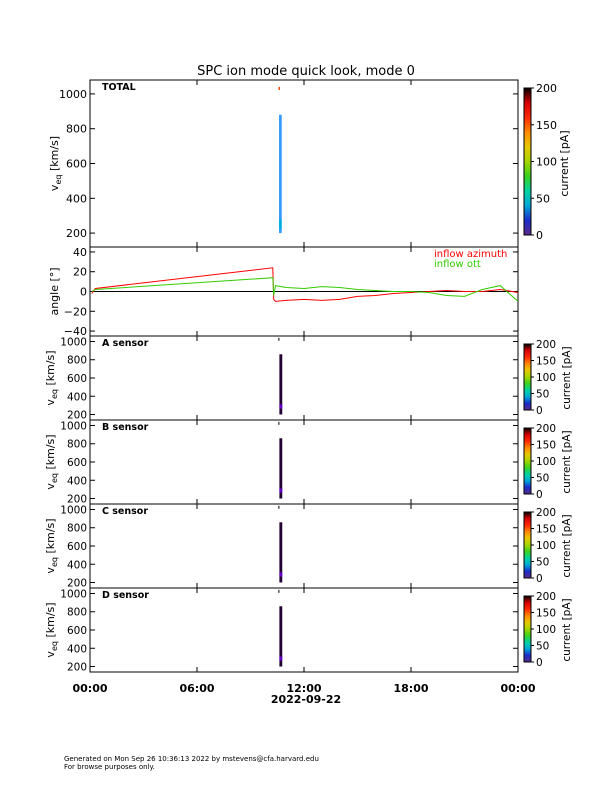 The width and height of the screenshot is (612, 792). I want to click on panel-b-ytick-label: 600, so click(77, 463).